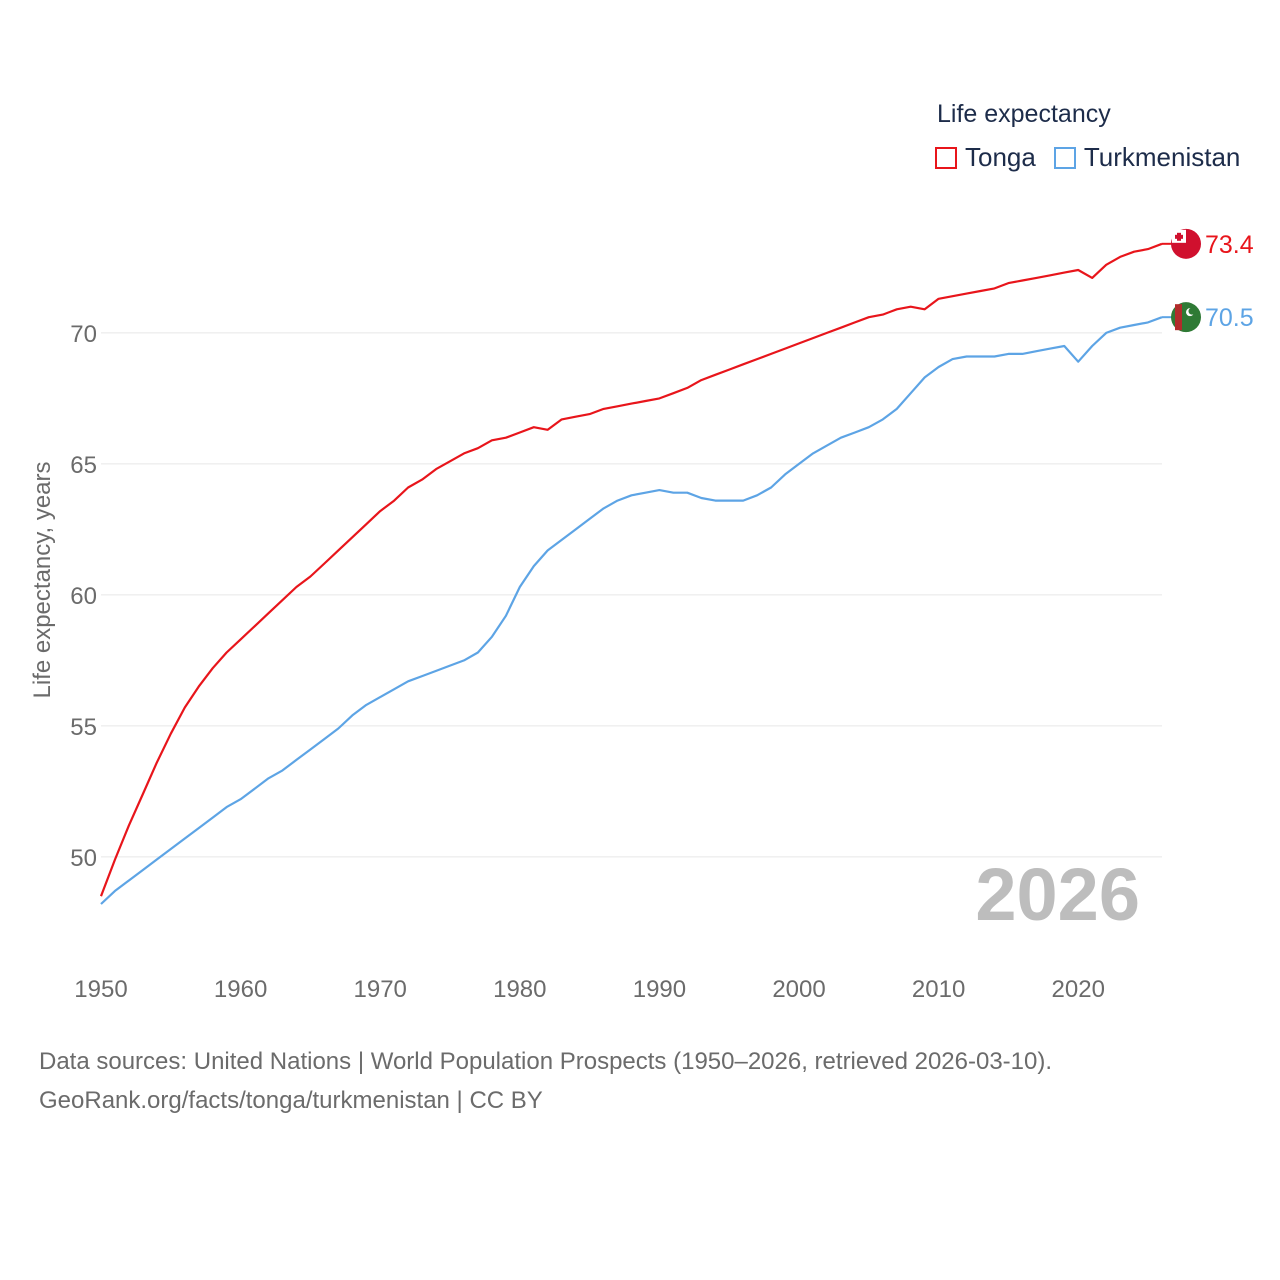 The image size is (1280, 1280). What do you see at coordinates (1192, 311) in the screenshot?
I see `flag-turkmenistan-crescent-cut` at bounding box center [1192, 311].